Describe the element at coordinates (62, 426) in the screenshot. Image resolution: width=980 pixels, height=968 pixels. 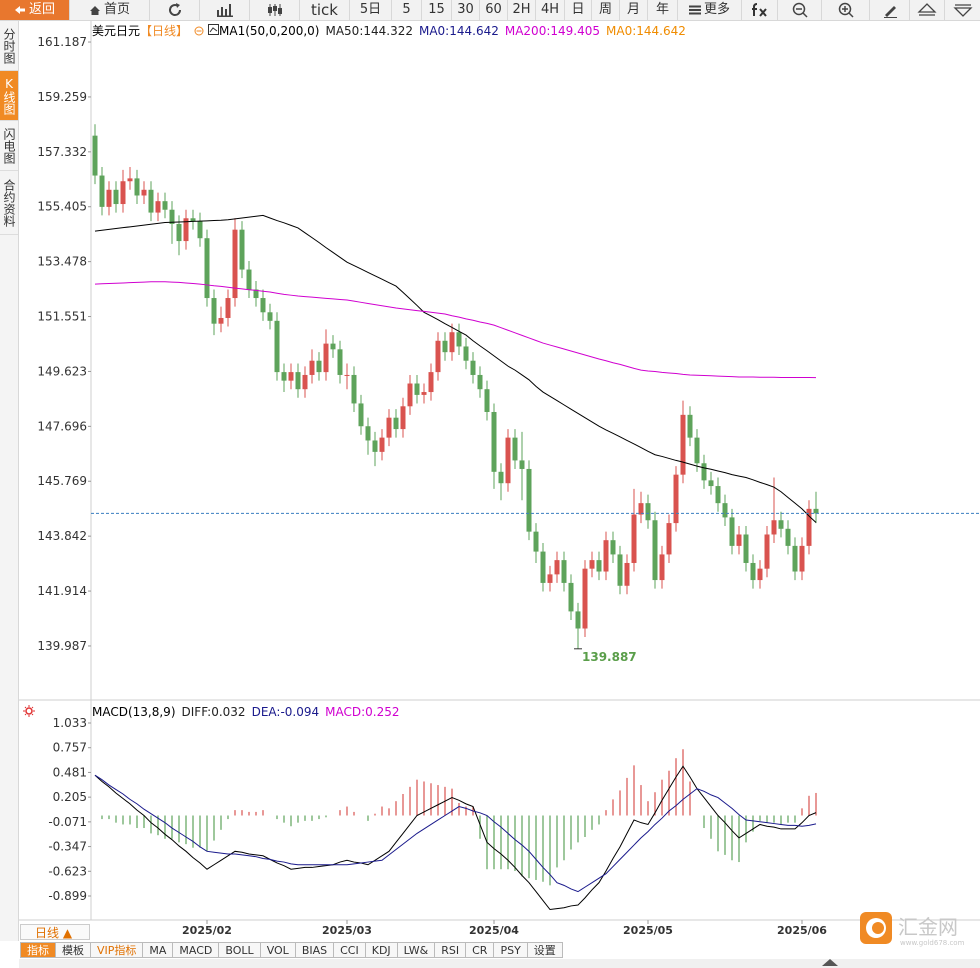
I see `y-tick-label: 147.696` at that location.